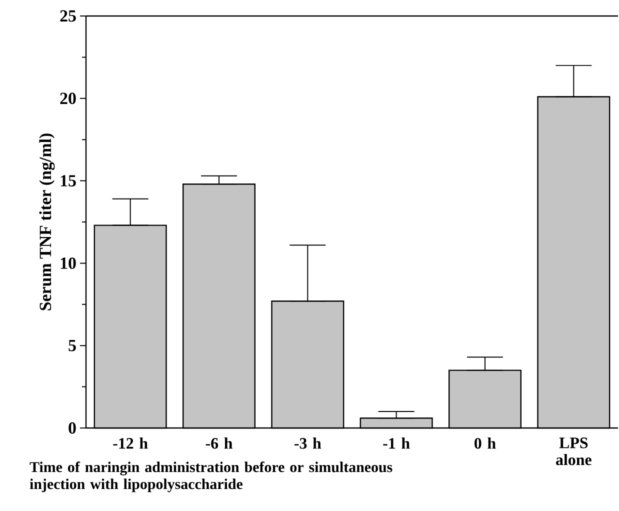 Image resolution: width=619 pixels, height=511 pixels. What do you see at coordinates (68, 263) in the screenshot?
I see `y-tick-label: 10` at bounding box center [68, 263].